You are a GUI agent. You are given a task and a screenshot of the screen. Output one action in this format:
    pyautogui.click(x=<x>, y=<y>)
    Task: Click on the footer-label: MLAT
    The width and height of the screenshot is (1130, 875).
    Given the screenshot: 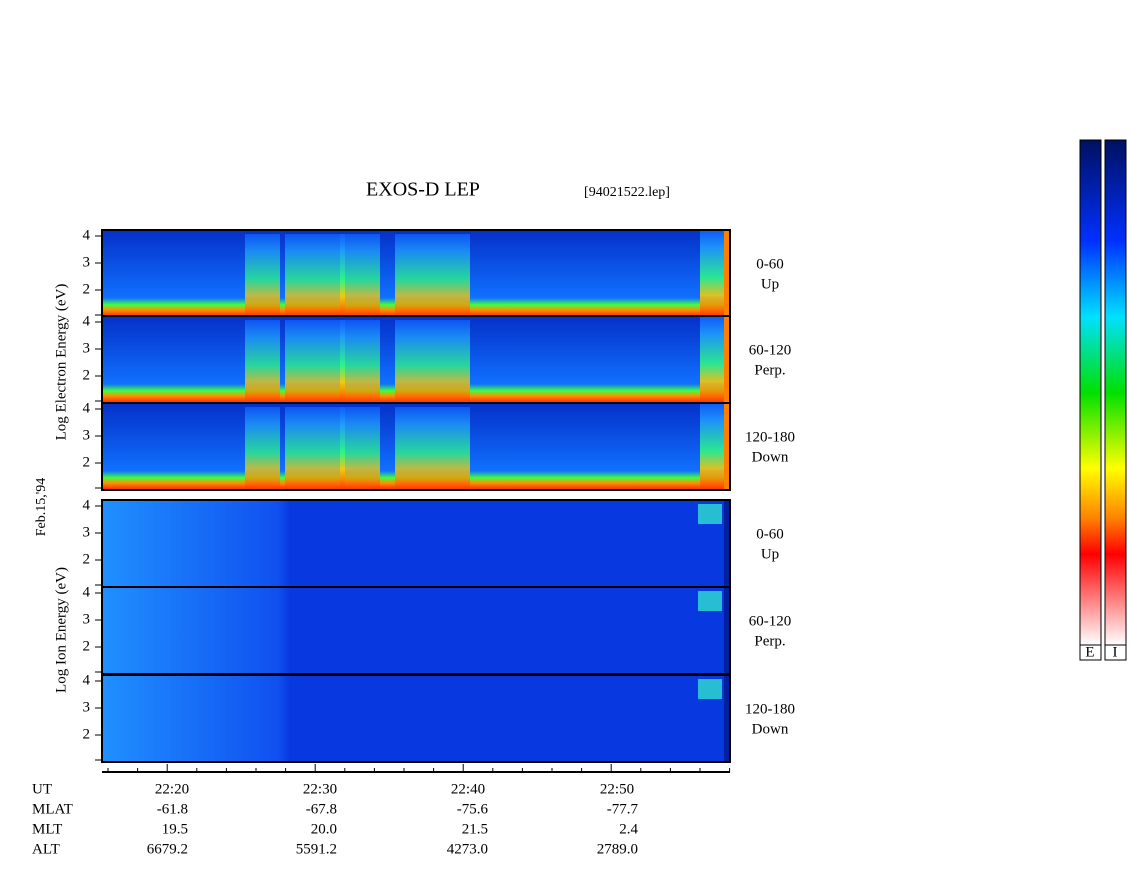 What is the action you would take?
    pyautogui.click(x=52, y=809)
    